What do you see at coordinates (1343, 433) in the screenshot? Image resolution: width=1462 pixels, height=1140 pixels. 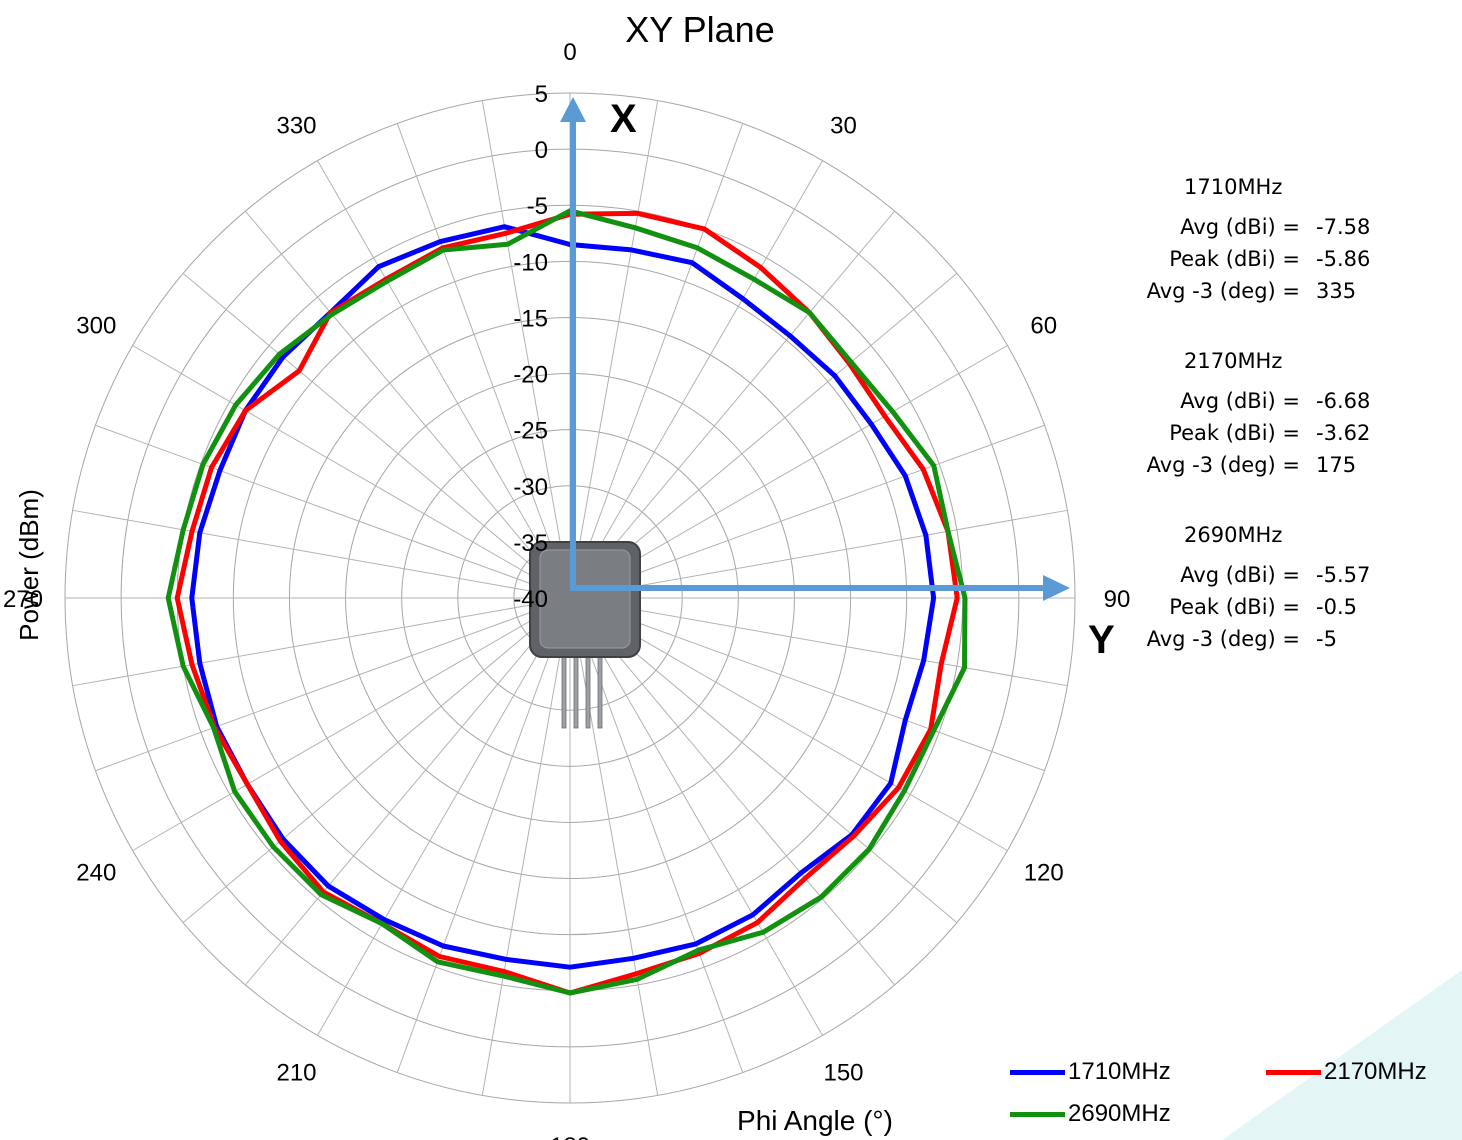 I see `peak-value: -3.62` at bounding box center [1343, 433].